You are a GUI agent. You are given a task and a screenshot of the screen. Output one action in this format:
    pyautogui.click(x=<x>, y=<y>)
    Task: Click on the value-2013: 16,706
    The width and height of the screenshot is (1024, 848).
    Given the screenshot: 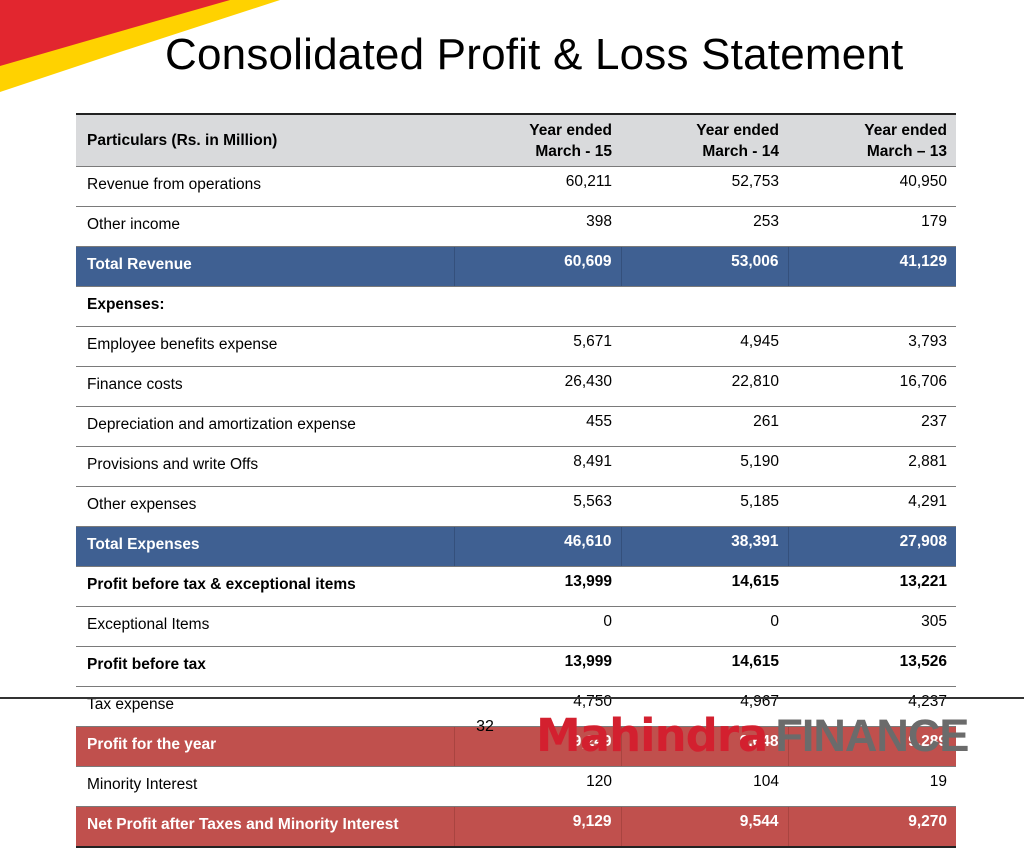 What is the action you would take?
    pyautogui.click(x=872, y=386)
    